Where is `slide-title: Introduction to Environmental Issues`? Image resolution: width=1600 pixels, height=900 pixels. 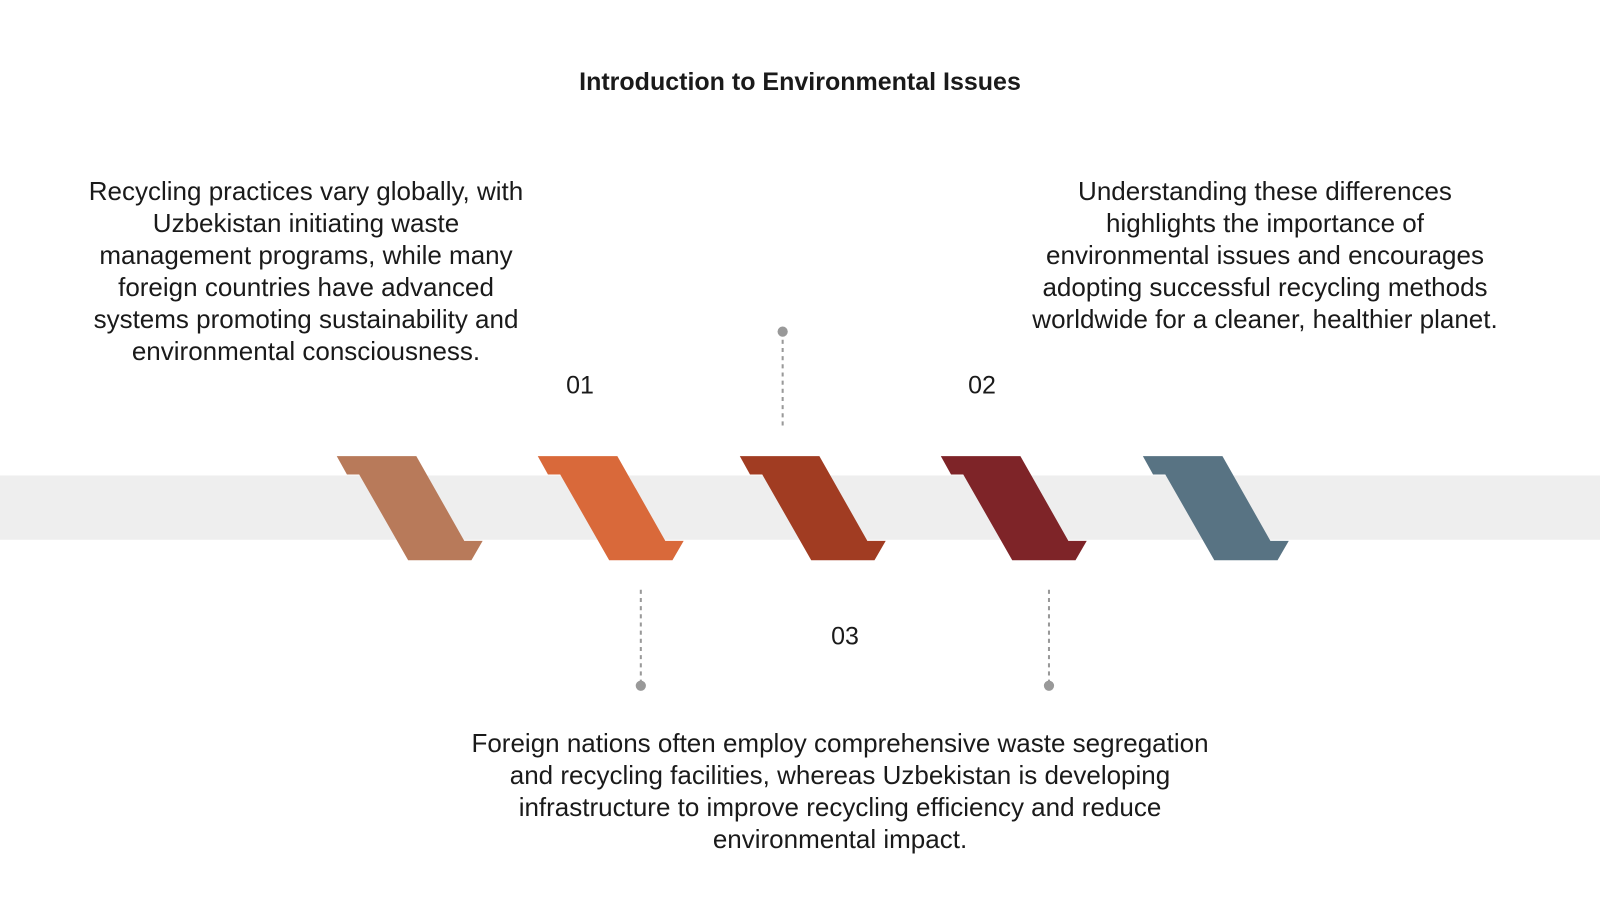 slide-title: Introduction to Environmental Issues is located at coordinates (800, 82).